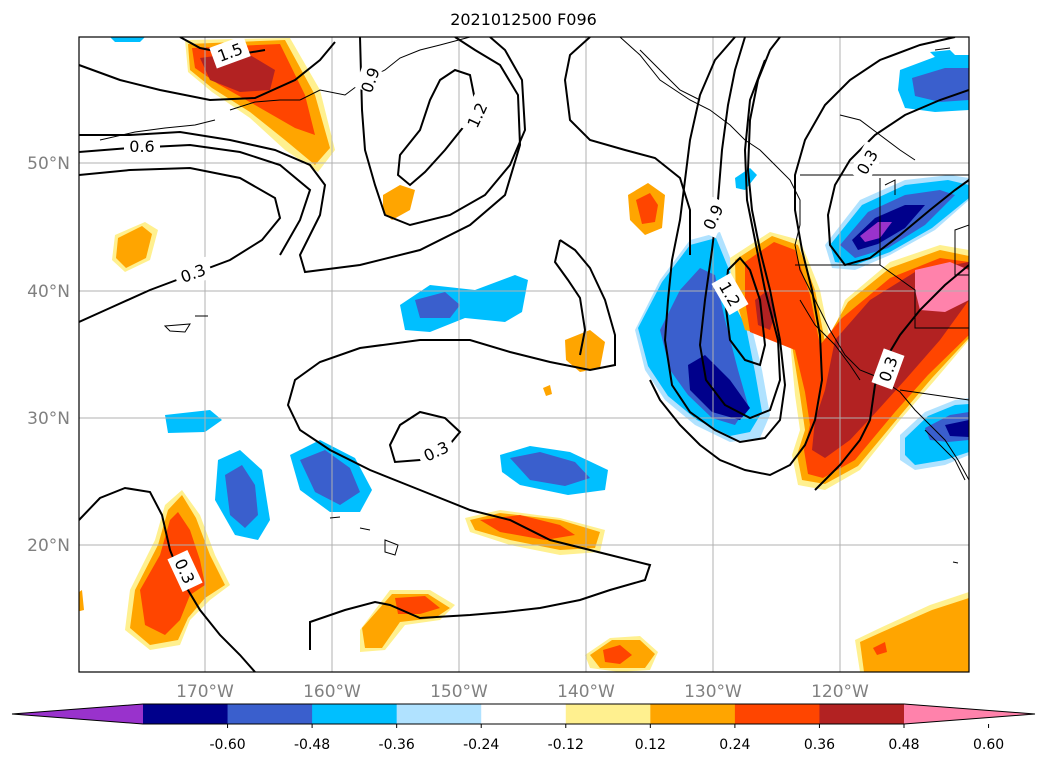  I want to click on map-title: 2021012500 F096, so click(523, 19).